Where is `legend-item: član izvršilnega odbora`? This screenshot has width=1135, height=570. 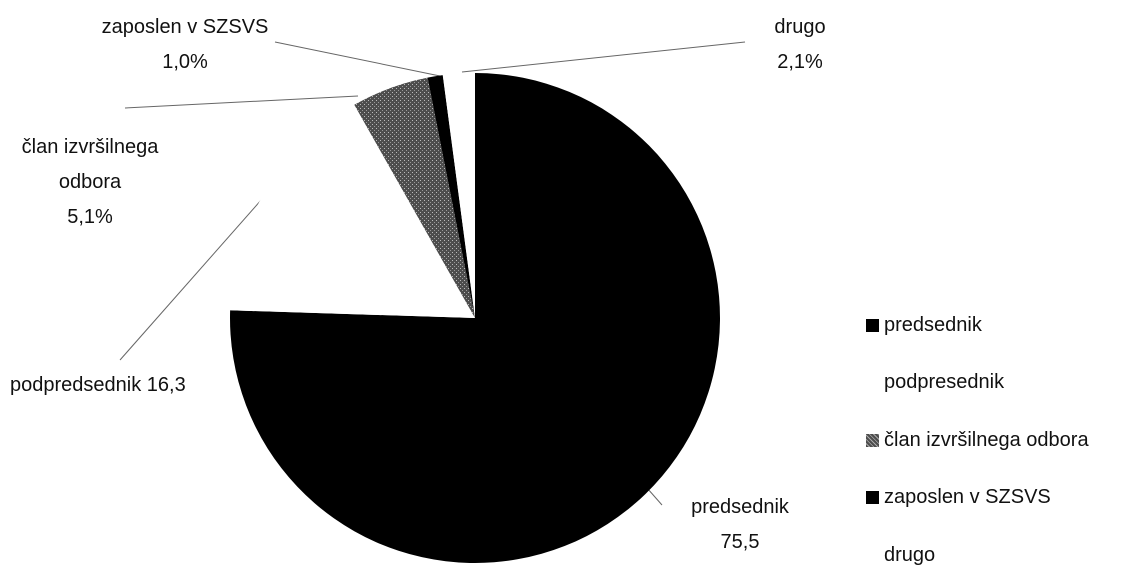
legend-item: član izvršilnega odbora is located at coordinates (977, 440).